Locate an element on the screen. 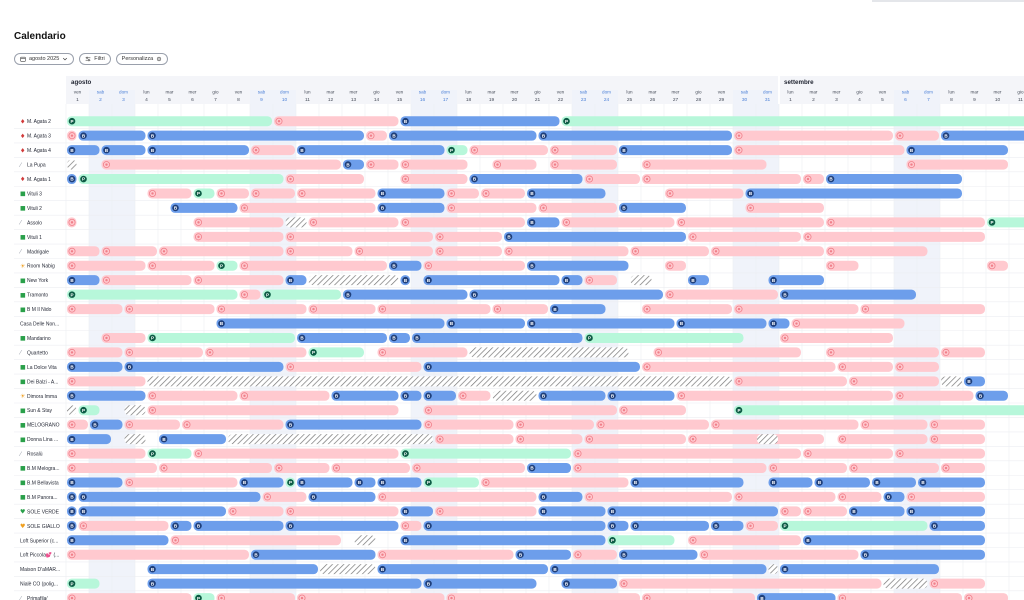 This screenshot has width=1024, height=600. room-name: Tramonto is located at coordinates (37, 296).